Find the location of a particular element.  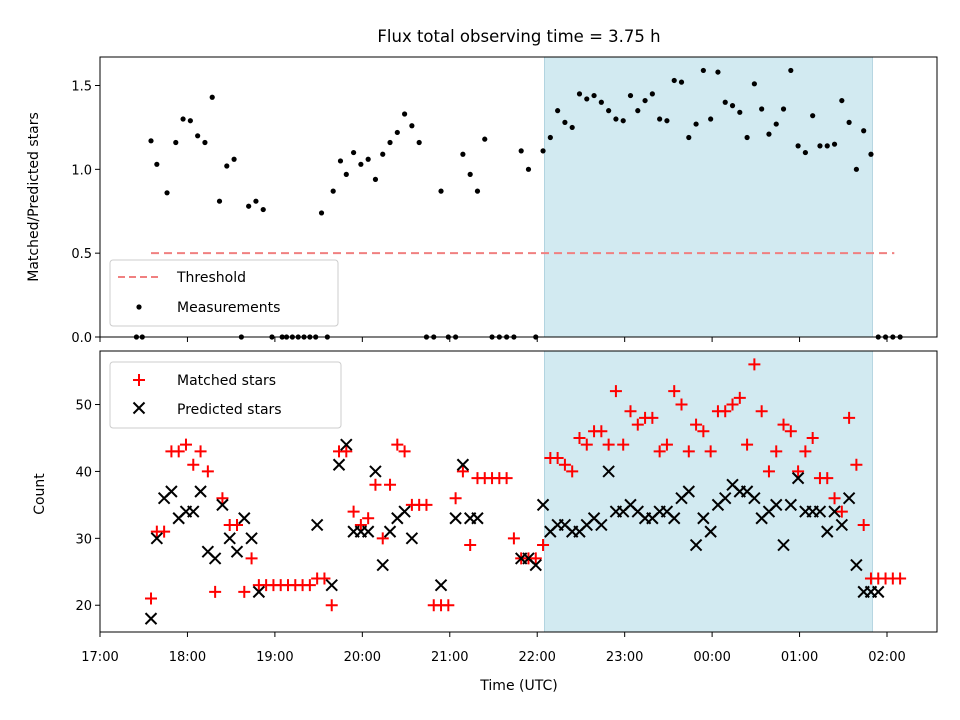

top-y-axis-label: Matched/Predicted stars is located at coordinates (34, 197).